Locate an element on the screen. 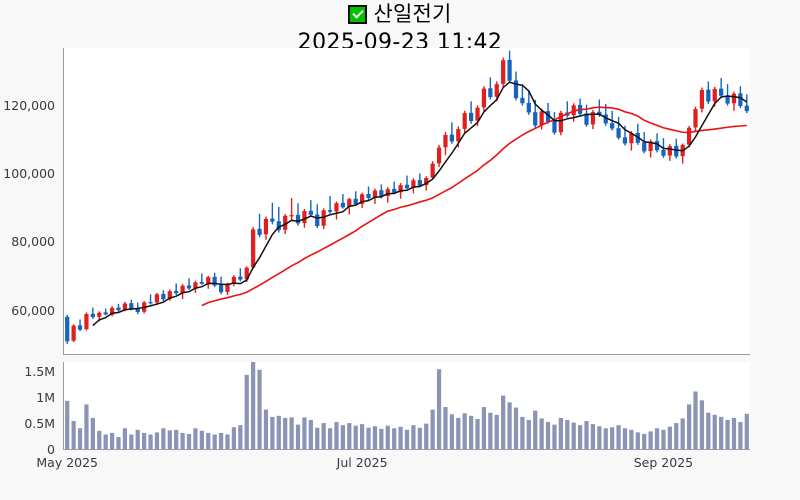 This screenshot has width=800, height=500. x-tick-label: Sep 2025 is located at coordinates (663, 462).